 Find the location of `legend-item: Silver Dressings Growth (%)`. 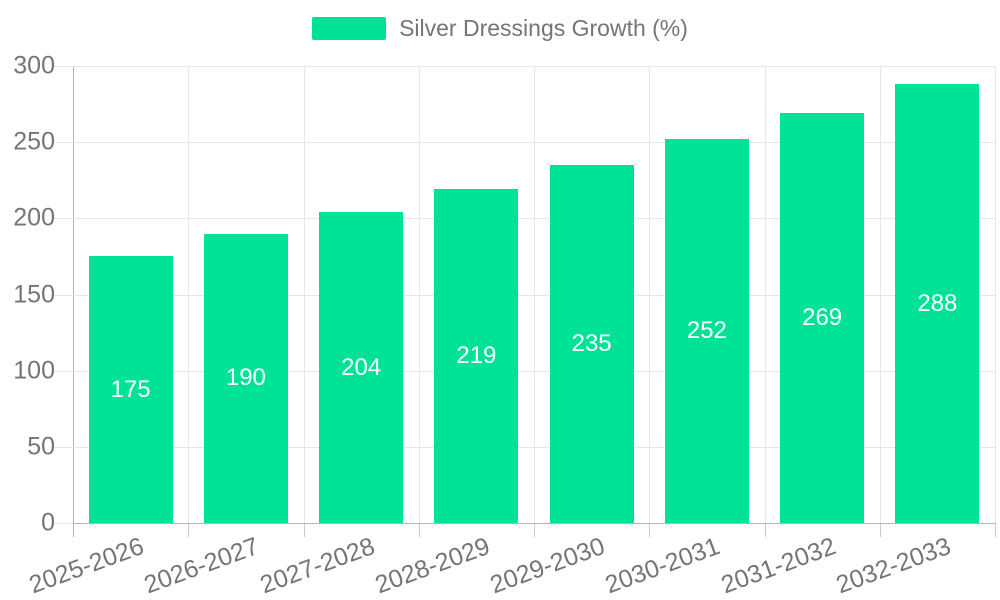

legend-item: Silver Dressings Growth (%) is located at coordinates (500, 28).